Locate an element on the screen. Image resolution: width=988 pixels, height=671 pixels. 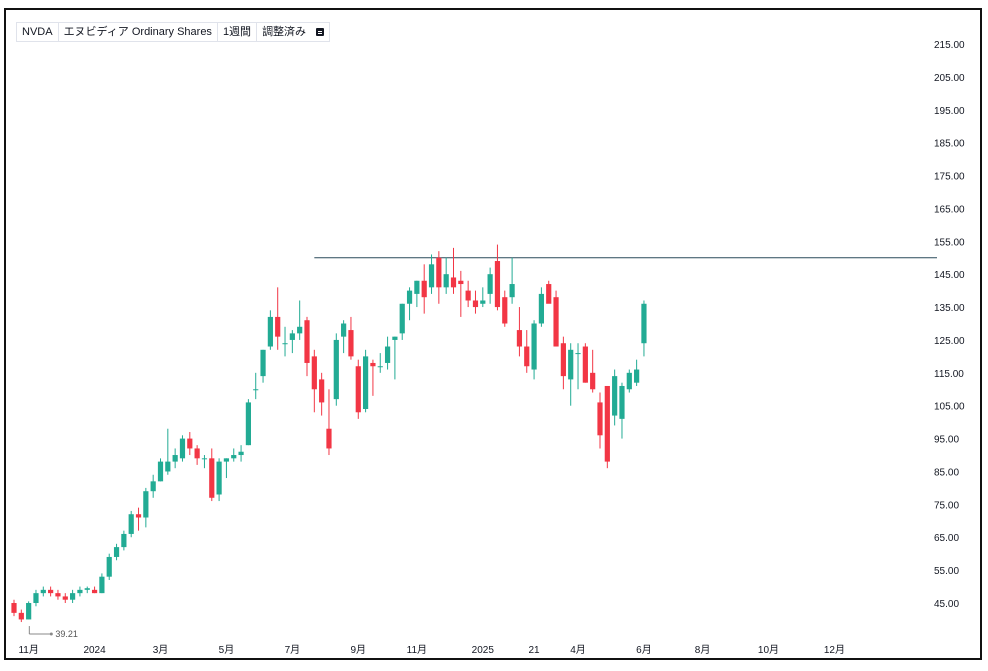
legend-adjustment: 調整済み is located at coordinates (284, 32).